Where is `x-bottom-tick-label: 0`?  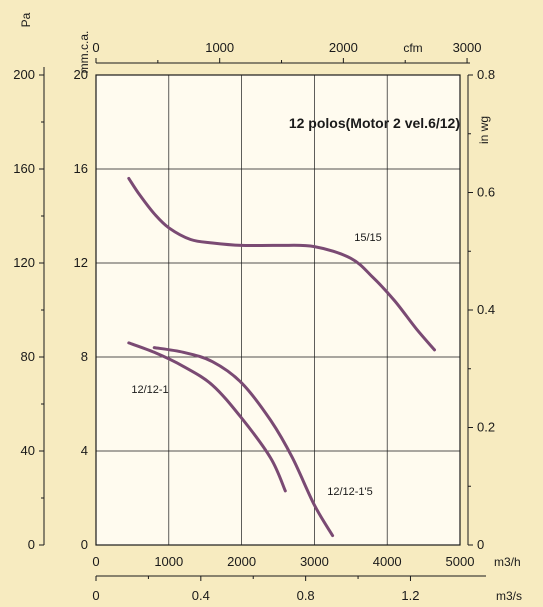
x-bottom-tick-label: 0 is located at coordinates (95, 561).